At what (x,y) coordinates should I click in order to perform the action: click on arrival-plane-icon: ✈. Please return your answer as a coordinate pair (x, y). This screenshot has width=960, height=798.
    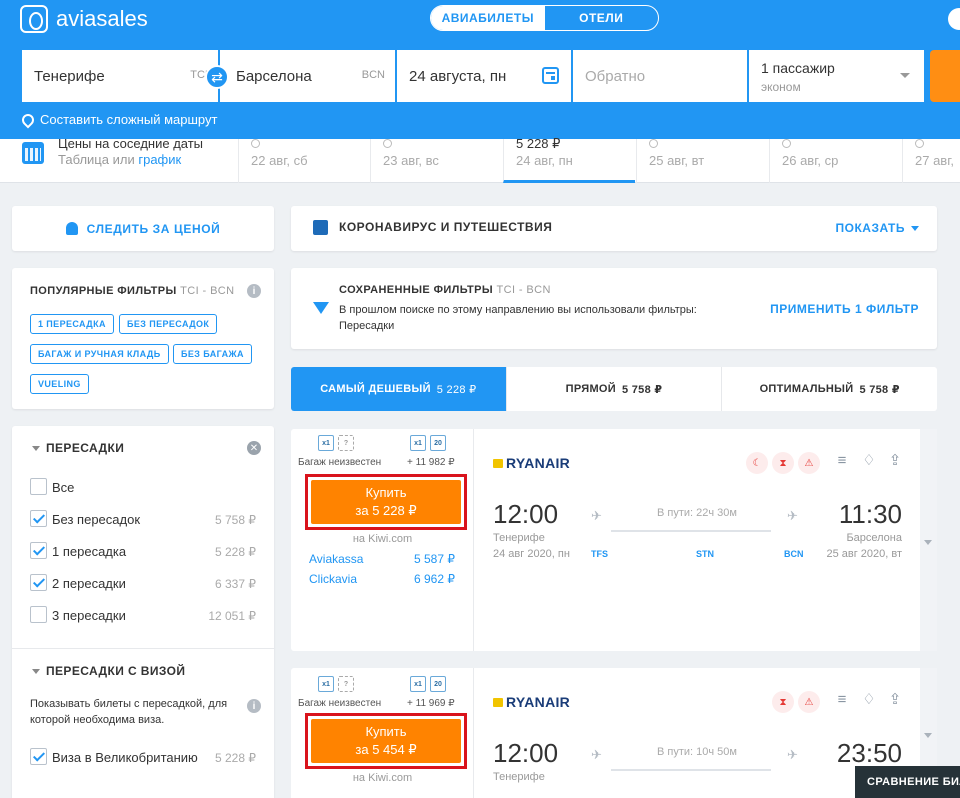
    Looking at the image, I should click on (792, 754).